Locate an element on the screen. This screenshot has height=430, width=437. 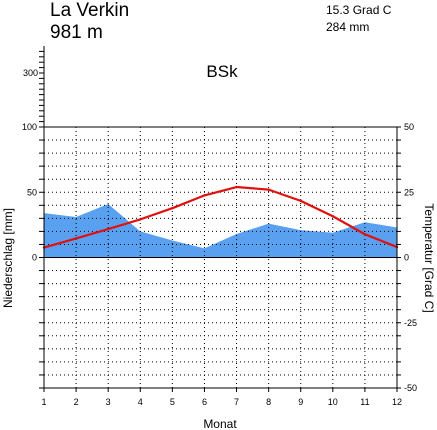
annual-precipitation: 284 mm is located at coordinates (347, 27).